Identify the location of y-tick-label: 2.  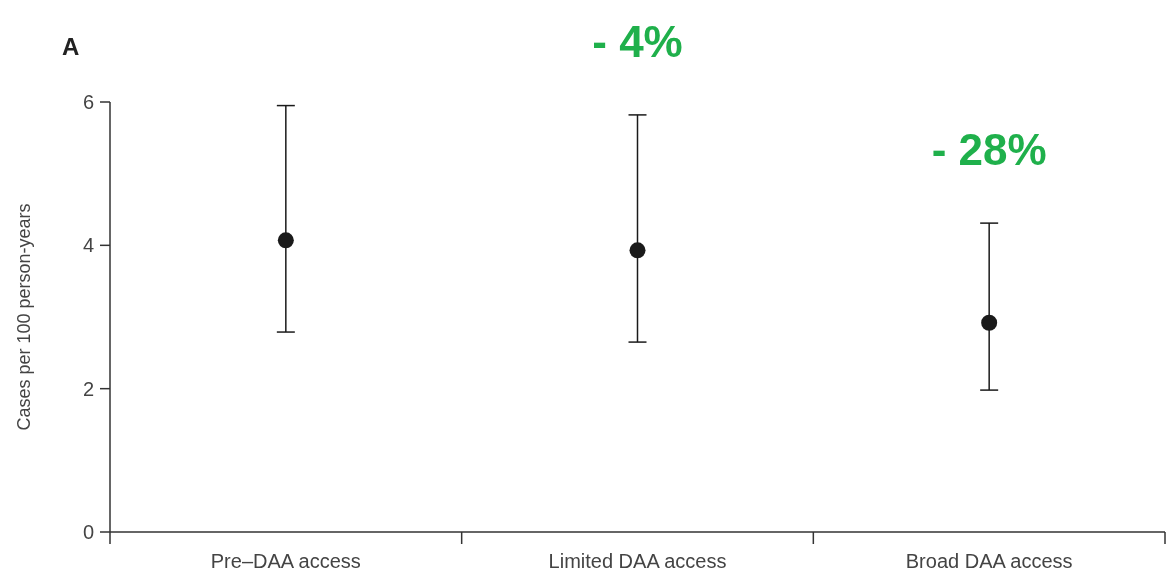
(88, 388).